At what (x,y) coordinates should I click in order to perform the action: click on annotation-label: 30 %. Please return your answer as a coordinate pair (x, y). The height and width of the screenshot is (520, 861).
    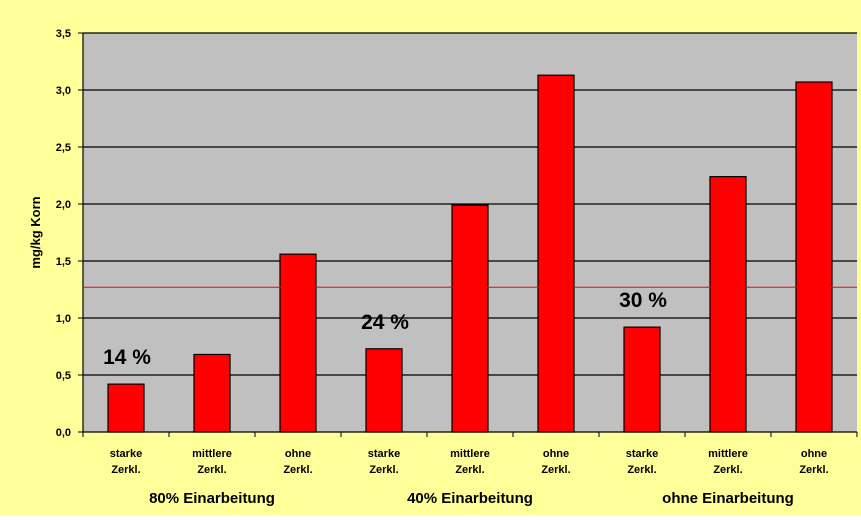
    Looking at the image, I should click on (643, 300).